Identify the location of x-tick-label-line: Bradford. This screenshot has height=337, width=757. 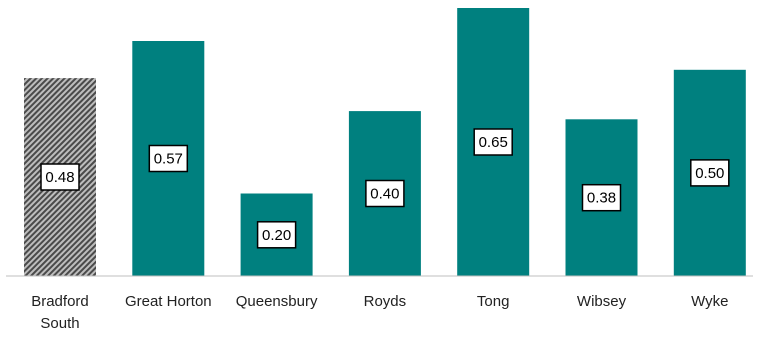
(60, 301).